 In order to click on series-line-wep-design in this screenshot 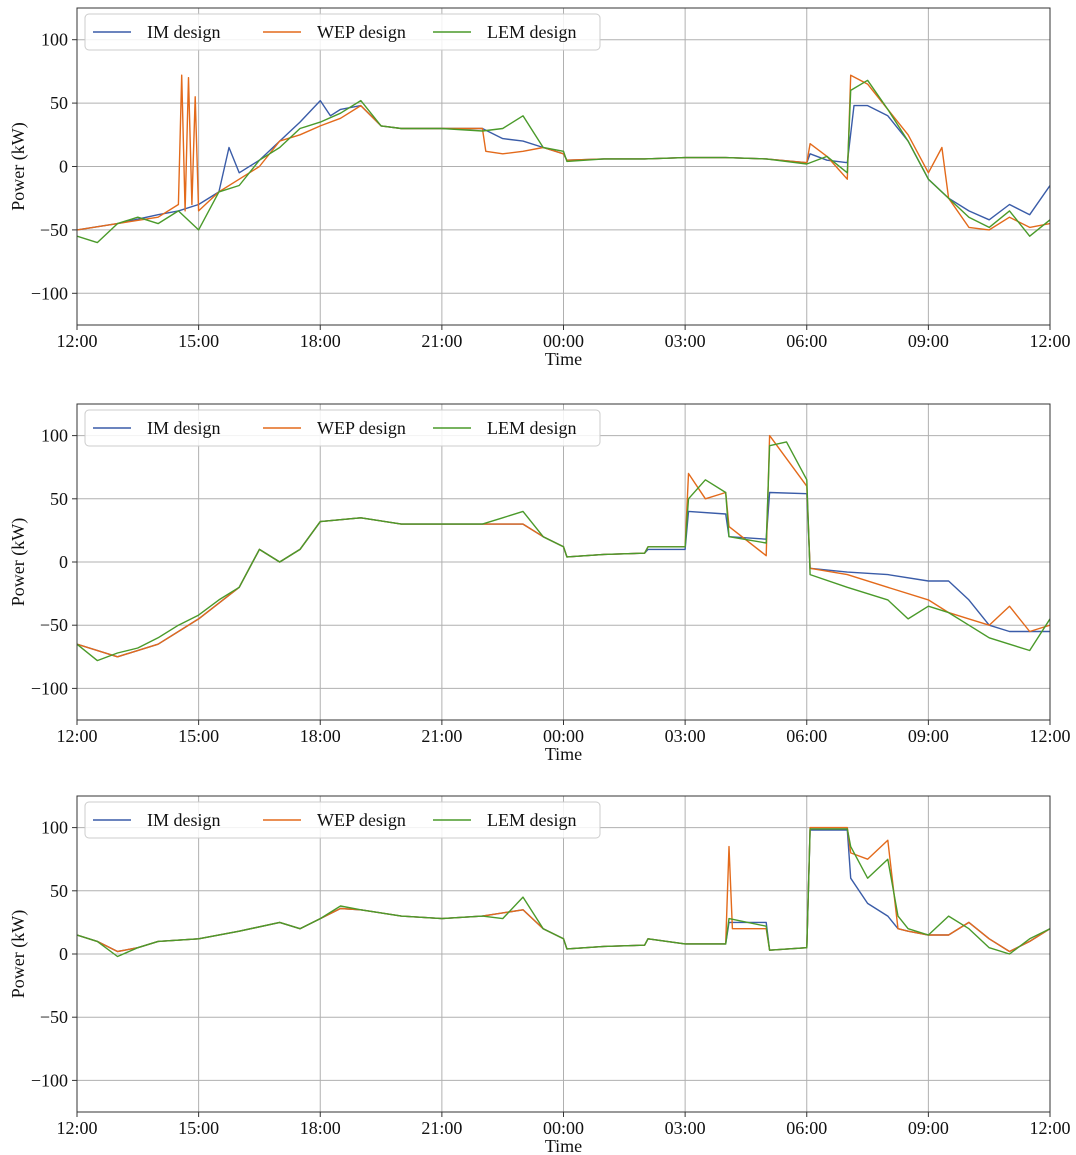, I will do `click(563, 152)`.